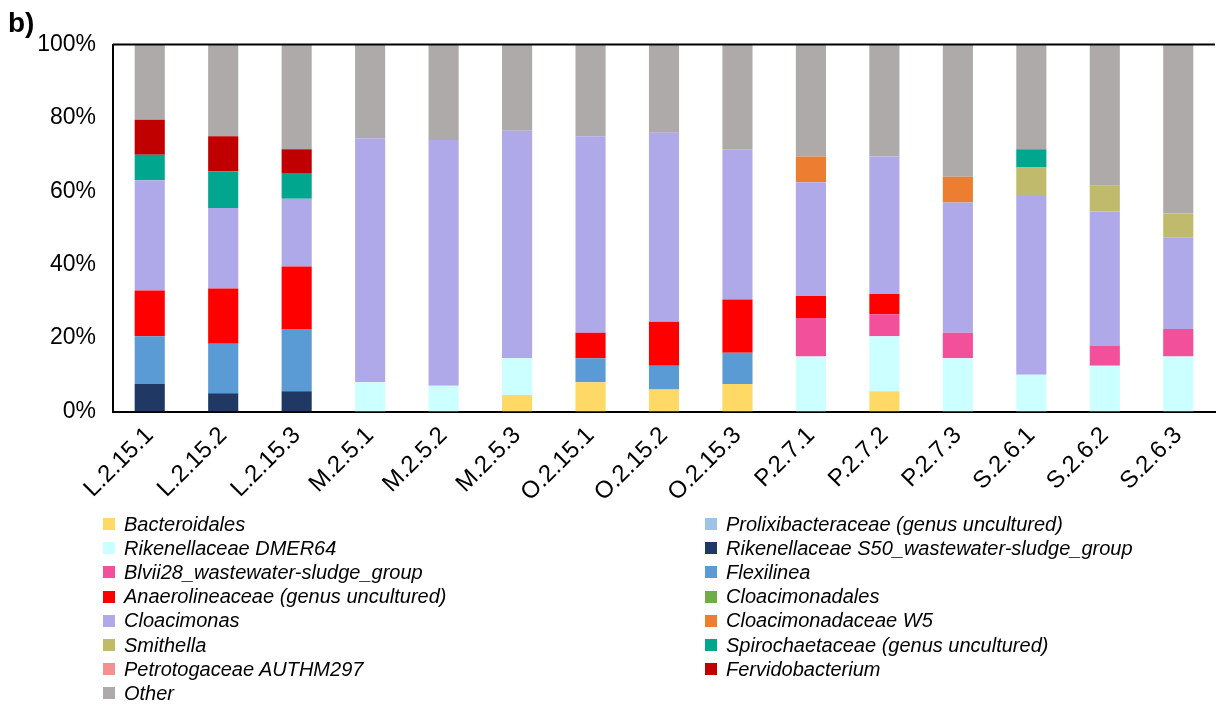 This screenshot has height=706, width=1228. Describe the element at coordinates (149, 693) in the screenshot. I see `legend-label: Other` at that location.